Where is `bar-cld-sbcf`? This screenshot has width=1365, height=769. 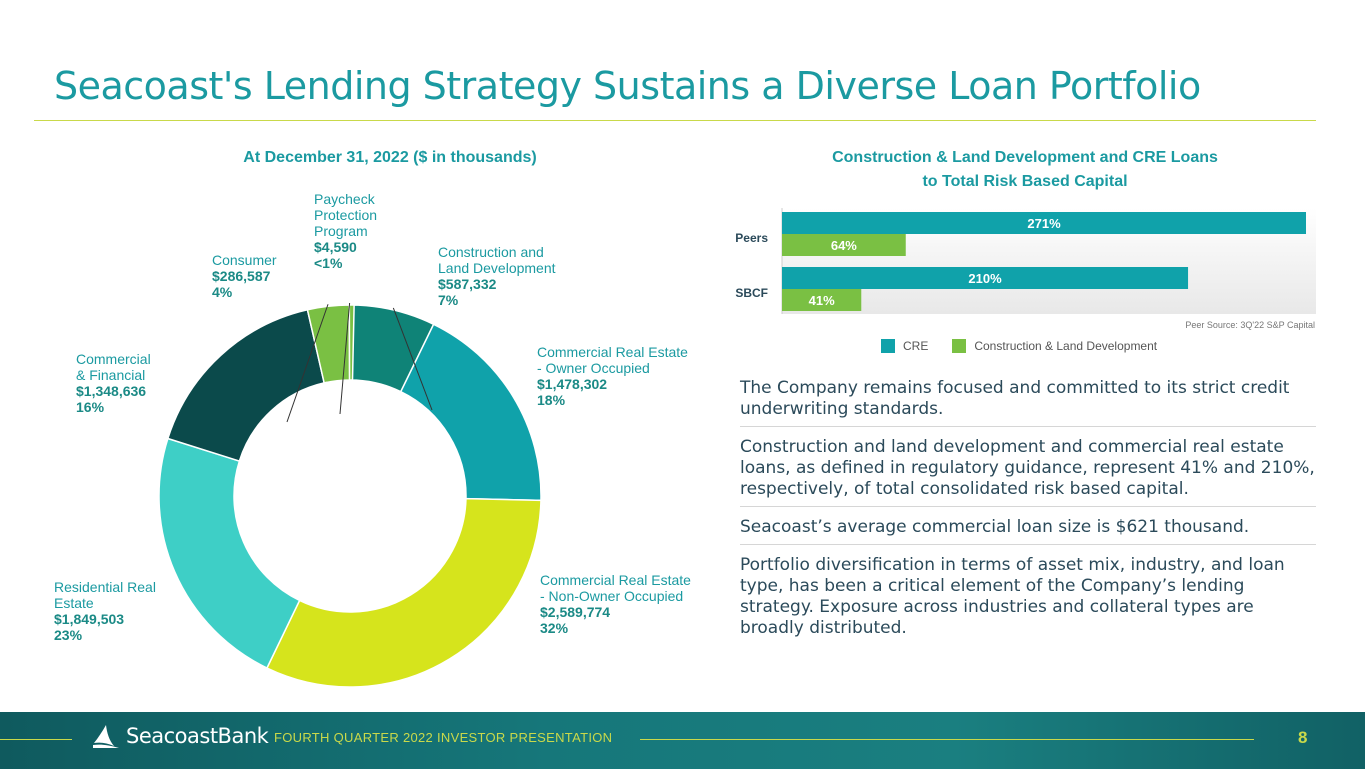
bar-cld-sbcf is located at coordinates (822, 300).